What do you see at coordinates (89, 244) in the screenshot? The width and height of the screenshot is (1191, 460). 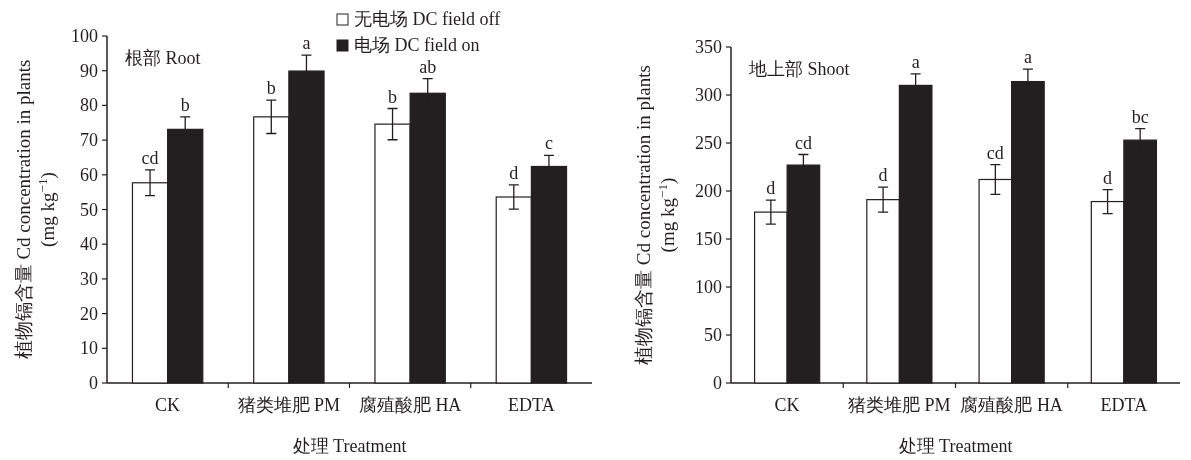 I see `y-tick-label: 40` at bounding box center [89, 244].